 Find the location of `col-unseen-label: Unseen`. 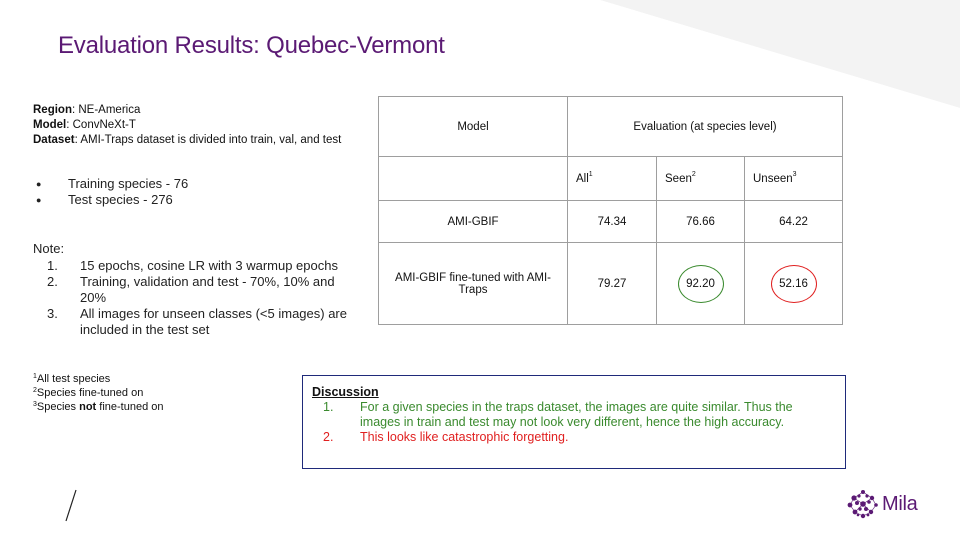

col-unseen-label: Unseen is located at coordinates (773, 178).